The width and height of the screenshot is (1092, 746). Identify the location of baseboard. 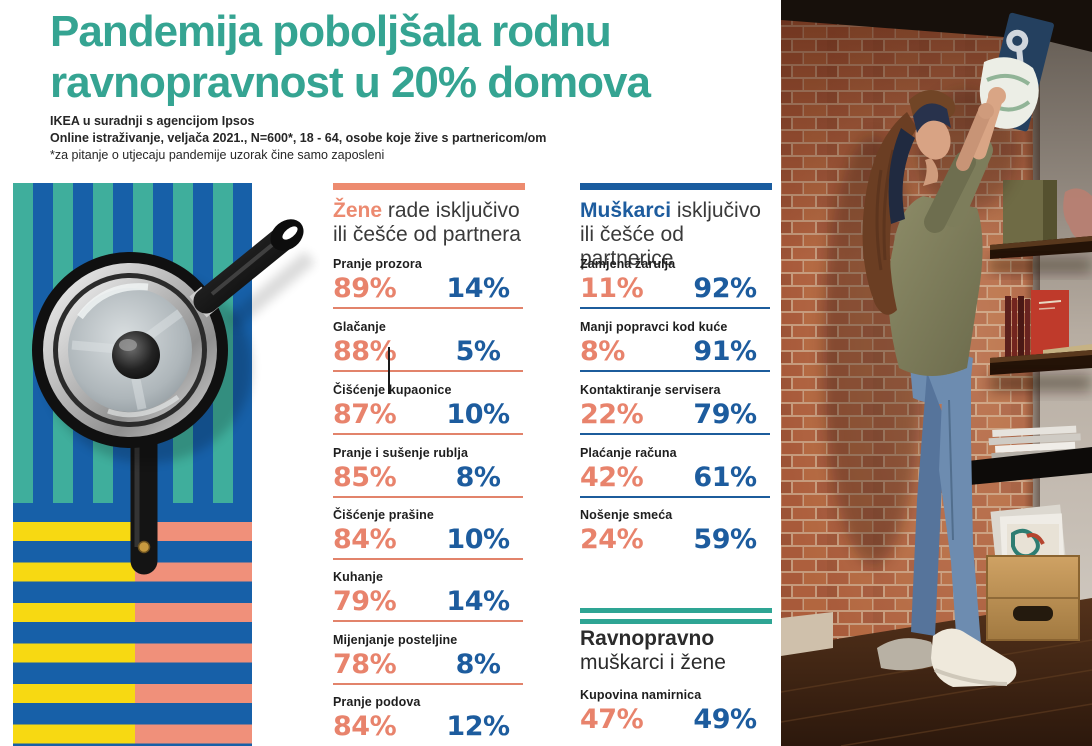
(807, 634).